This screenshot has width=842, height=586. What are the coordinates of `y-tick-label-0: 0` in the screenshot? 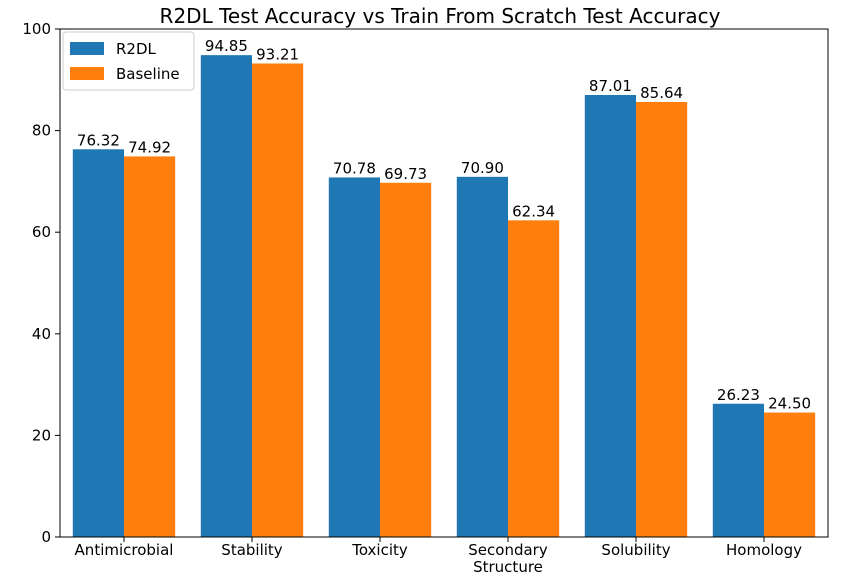 It's located at (46, 537).